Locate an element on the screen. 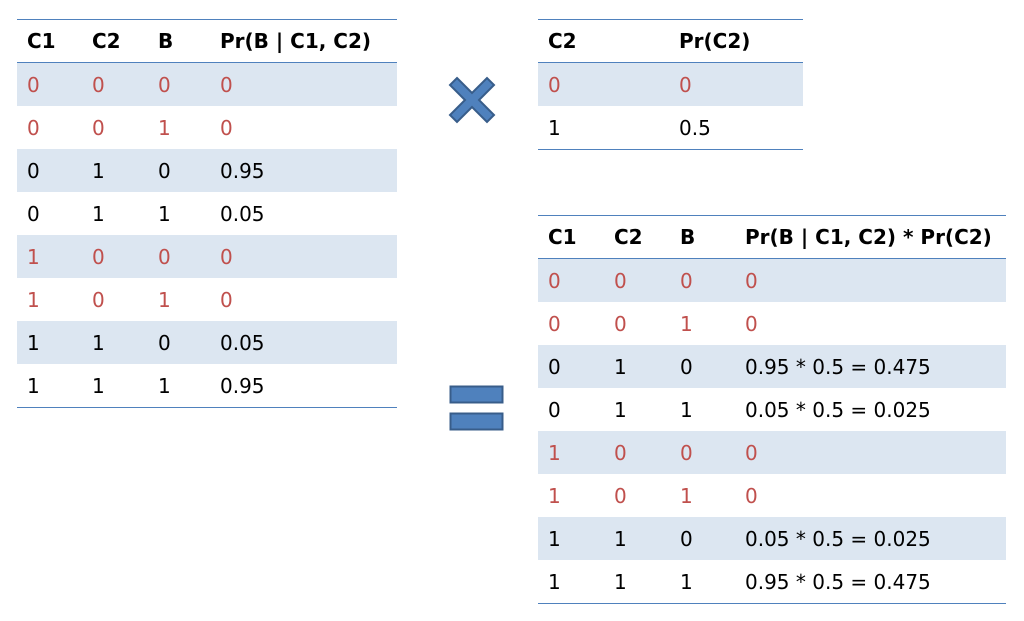 Image resolution: width=1024 pixels, height=621 pixels. table-row: 0 1 1 0.05 is located at coordinates (207, 213).